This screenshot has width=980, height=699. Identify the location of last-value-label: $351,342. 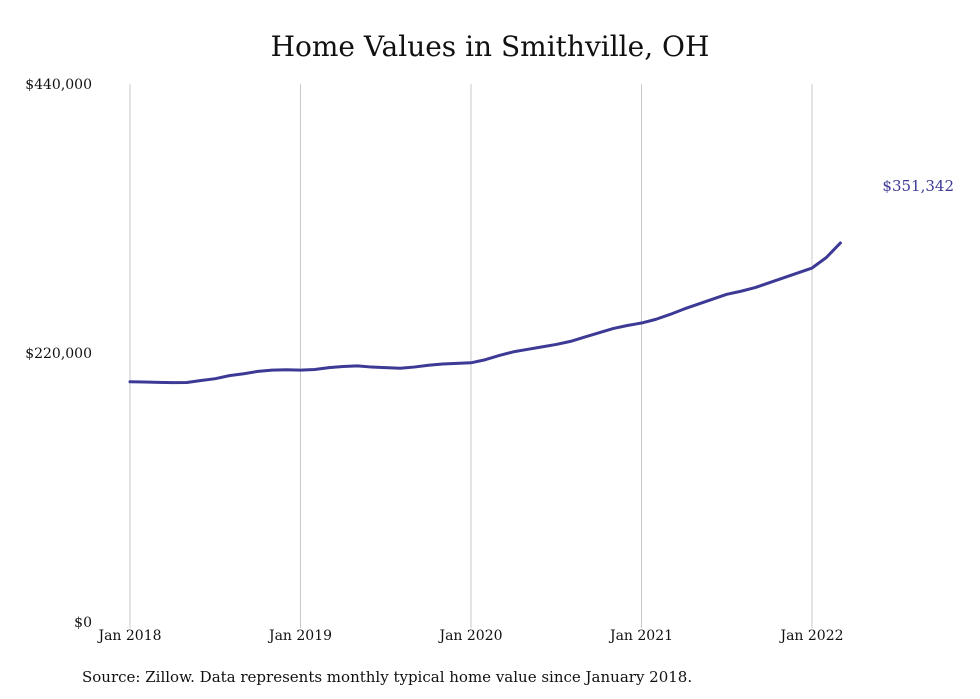
(918, 186).